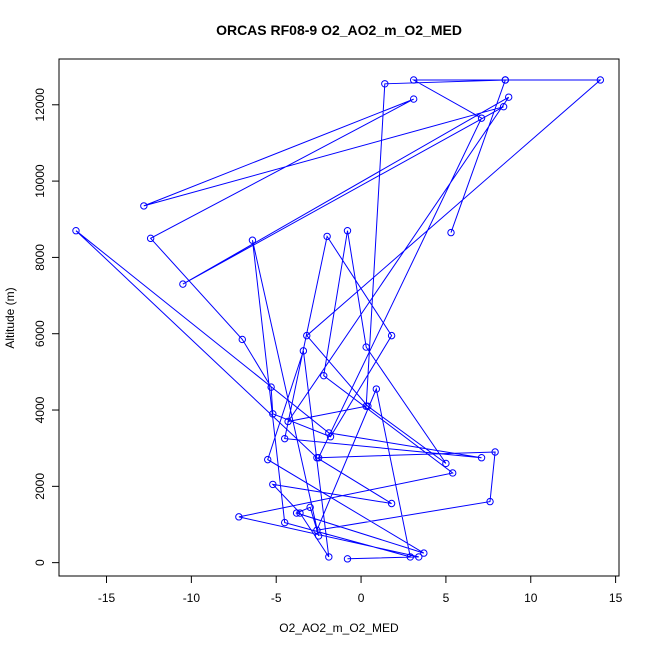 Image resolution: width=650 pixels, height=650 pixels. What do you see at coordinates (276, 598) in the screenshot?
I see `x-tick-label: -5` at bounding box center [276, 598].